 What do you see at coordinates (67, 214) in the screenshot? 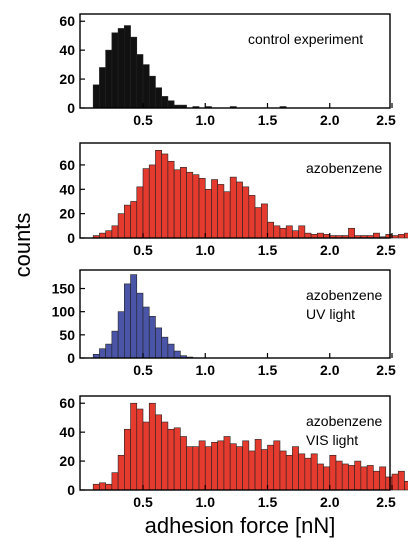
I see `y-tick-label: 20` at bounding box center [67, 214].